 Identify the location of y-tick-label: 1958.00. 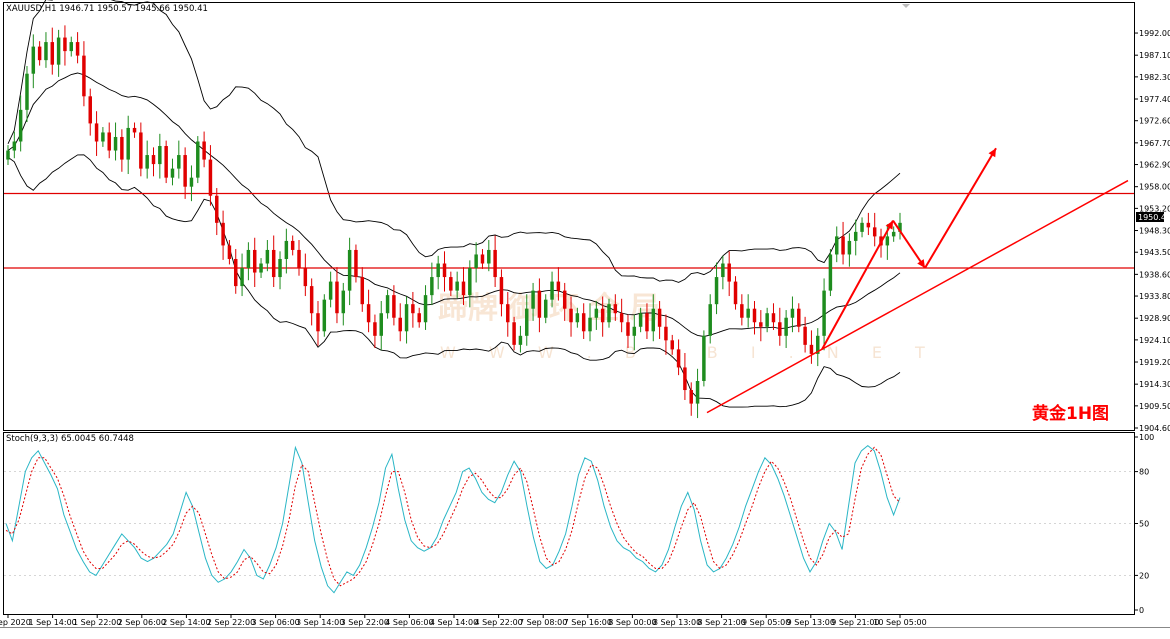
(1154, 187).